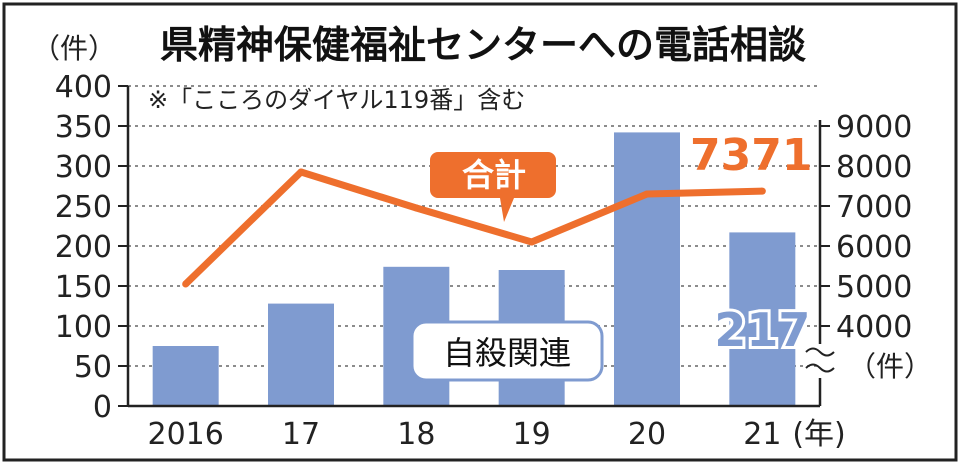 The width and height of the screenshot is (960, 464). Describe the element at coordinates (751, 155) in the screenshot. I see `line-end-value: 7371` at that location.